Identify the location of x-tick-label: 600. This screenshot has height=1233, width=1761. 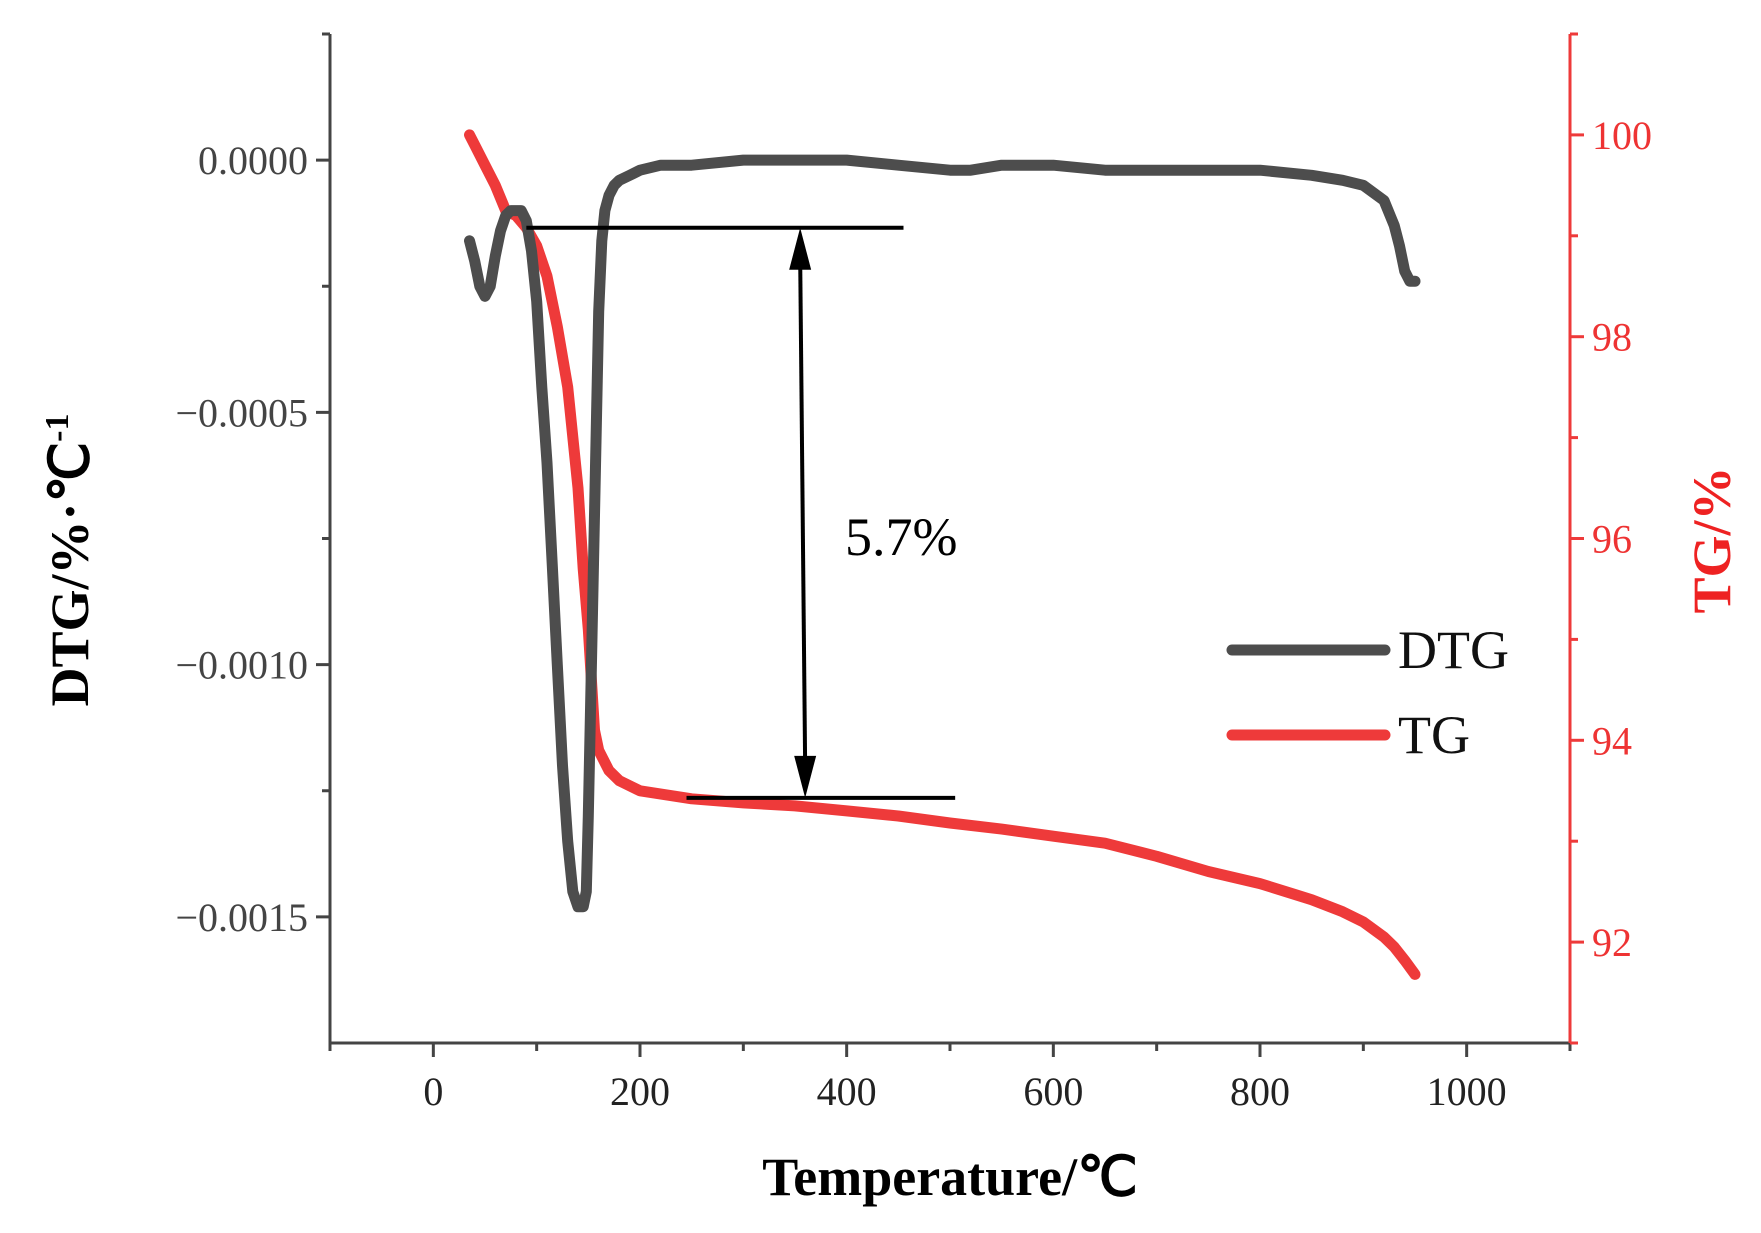
(1053, 1091).